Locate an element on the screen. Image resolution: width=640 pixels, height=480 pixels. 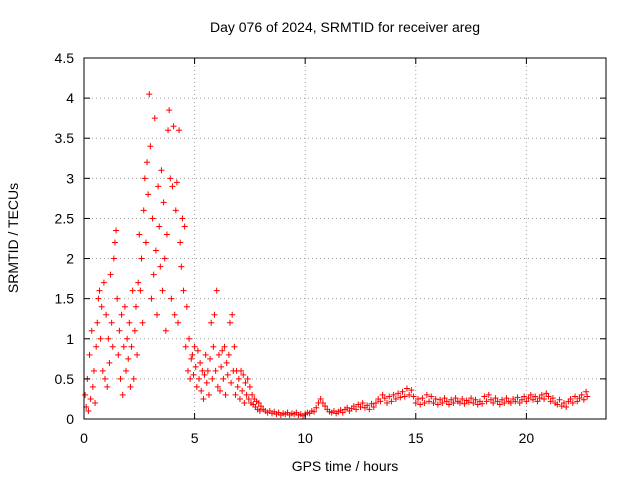
y-tick-label: 0 is located at coordinates (70, 419).